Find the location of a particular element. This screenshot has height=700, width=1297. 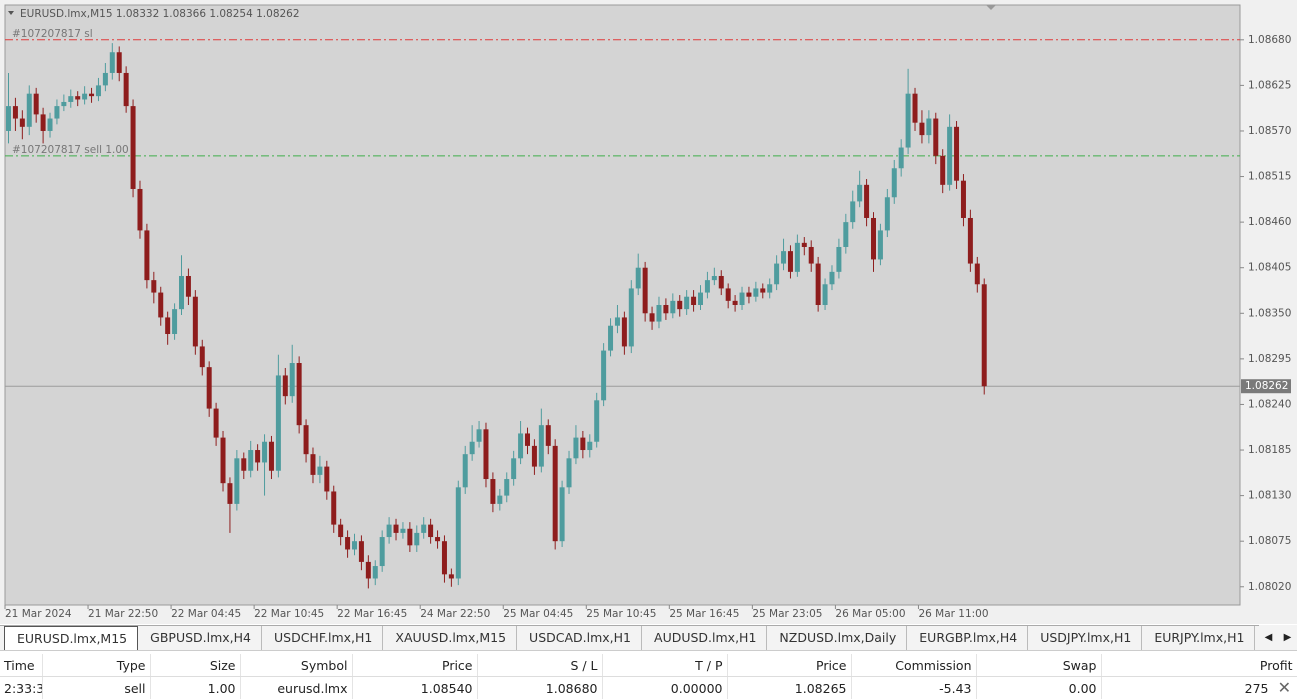

y-tick-label: 1.08075 is located at coordinates (1269, 541).